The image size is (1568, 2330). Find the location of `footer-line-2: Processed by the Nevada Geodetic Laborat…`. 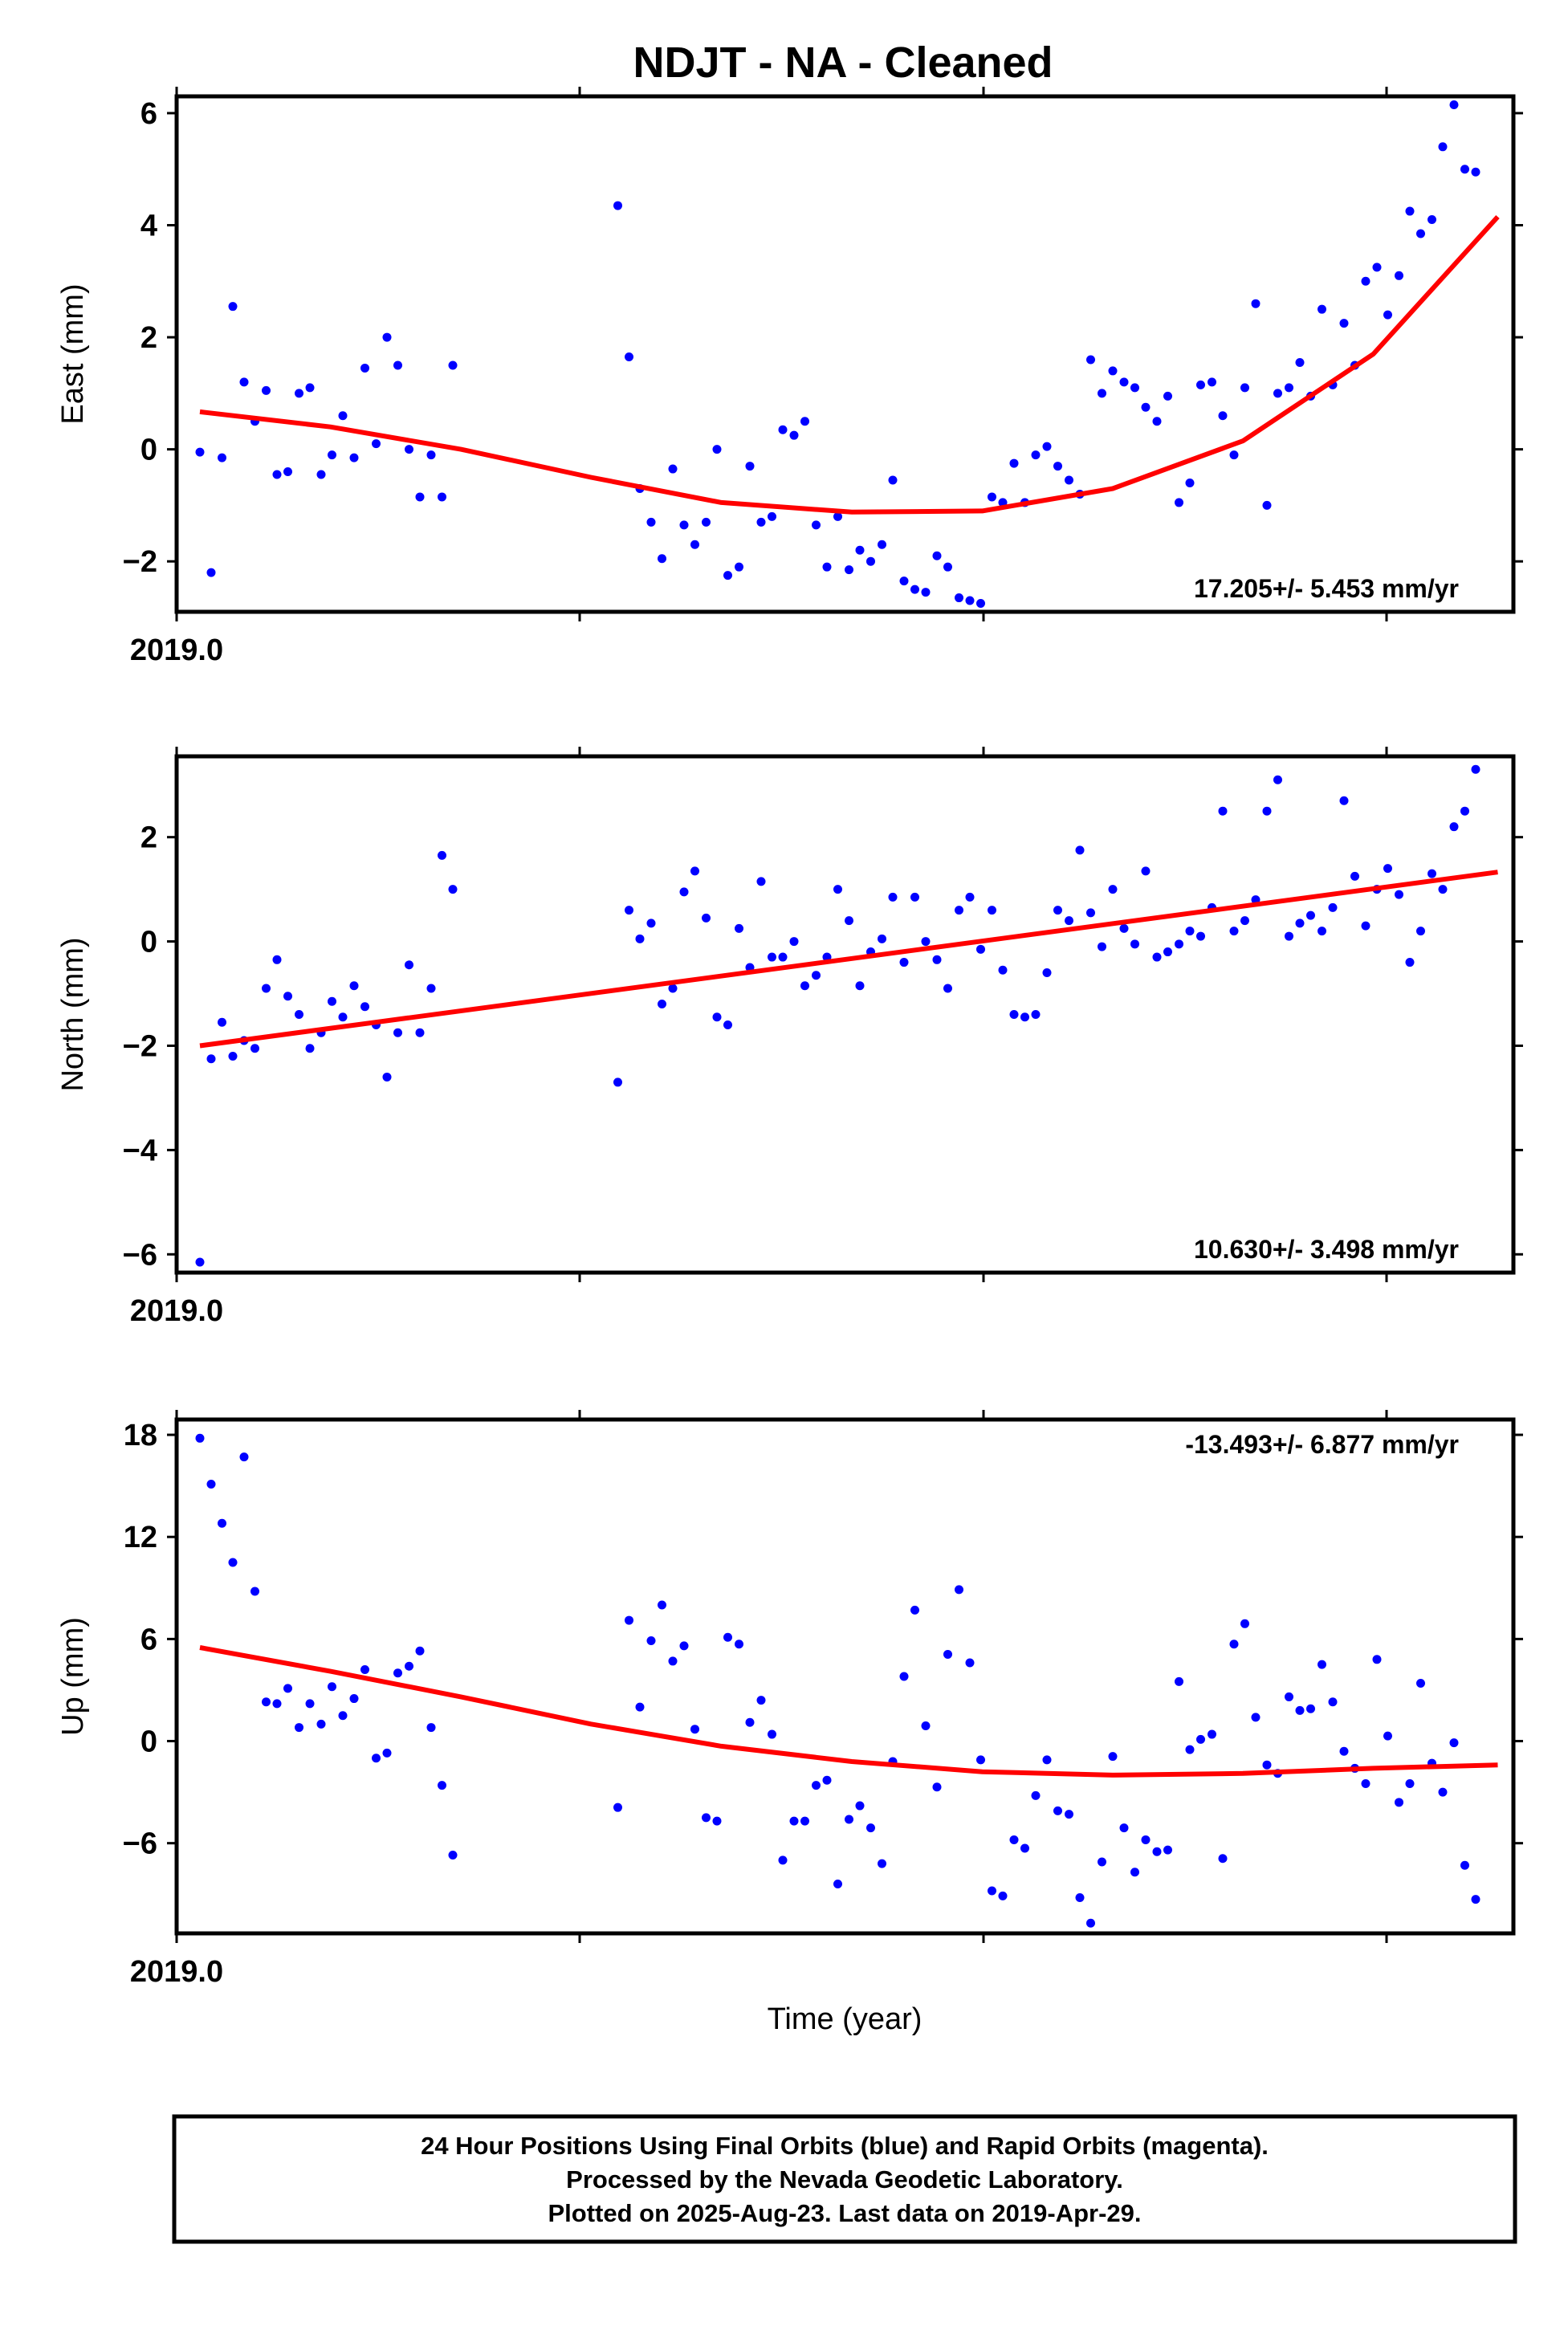

footer-line-2: Processed by the Nevada Geodetic Laborat… is located at coordinates (844, 2179).